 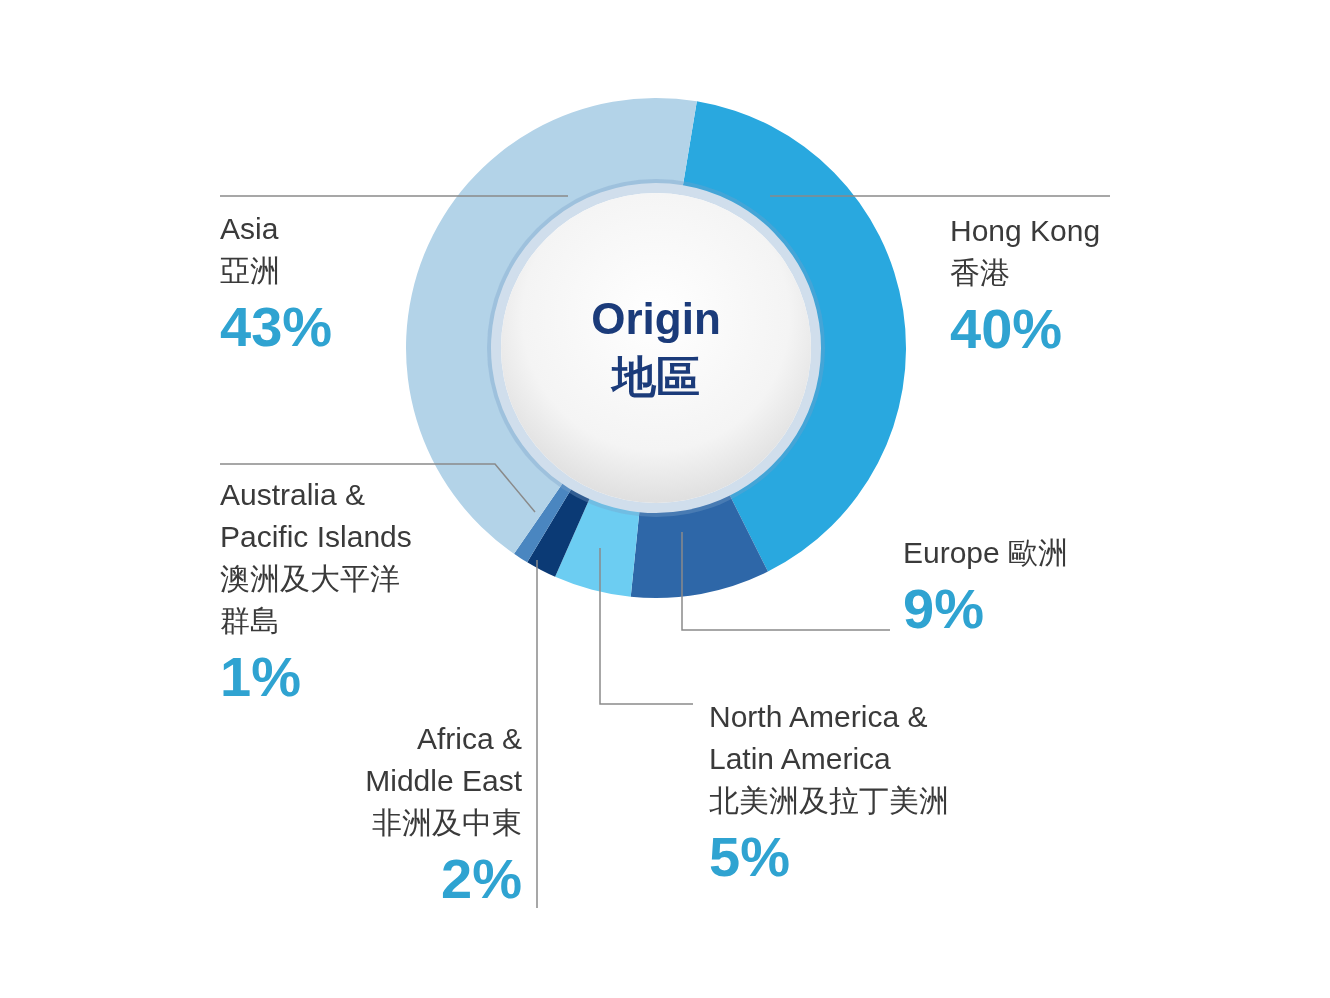 What do you see at coordinates (986, 552) in the screenshot?
I see `slice-label: Europe 歐洲` at bounding box center [986, 552].